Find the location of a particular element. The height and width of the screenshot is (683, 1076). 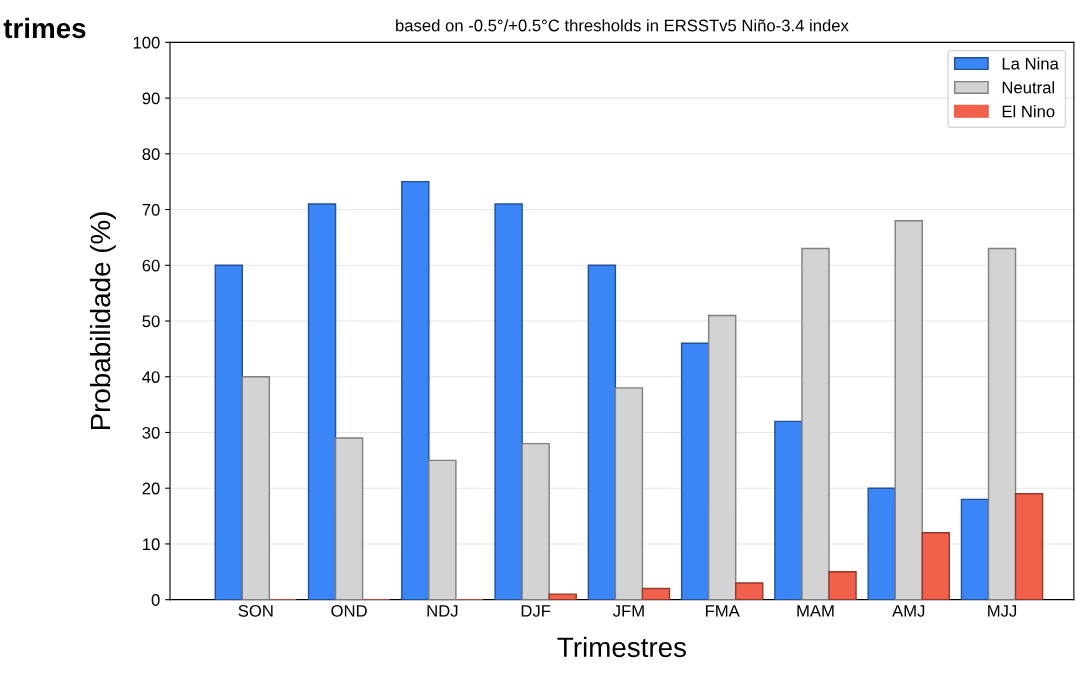

y-tick-label: 50 is located at coordinates (151, 321).